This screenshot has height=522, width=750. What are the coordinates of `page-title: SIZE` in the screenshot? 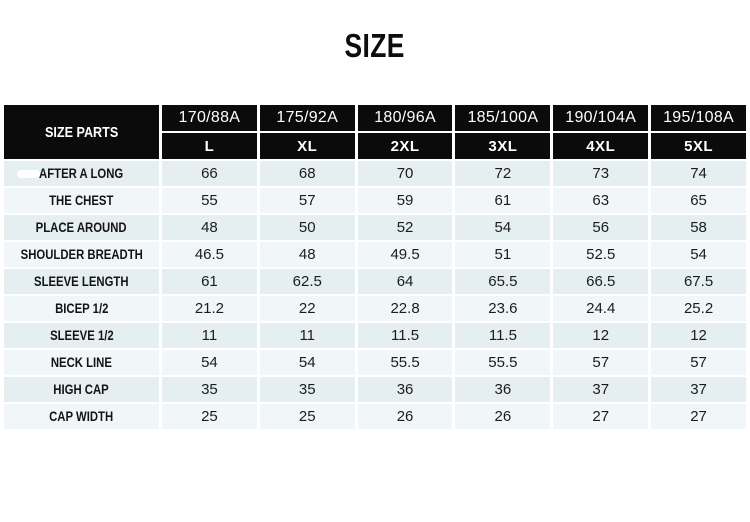 It's located at (375, 45).